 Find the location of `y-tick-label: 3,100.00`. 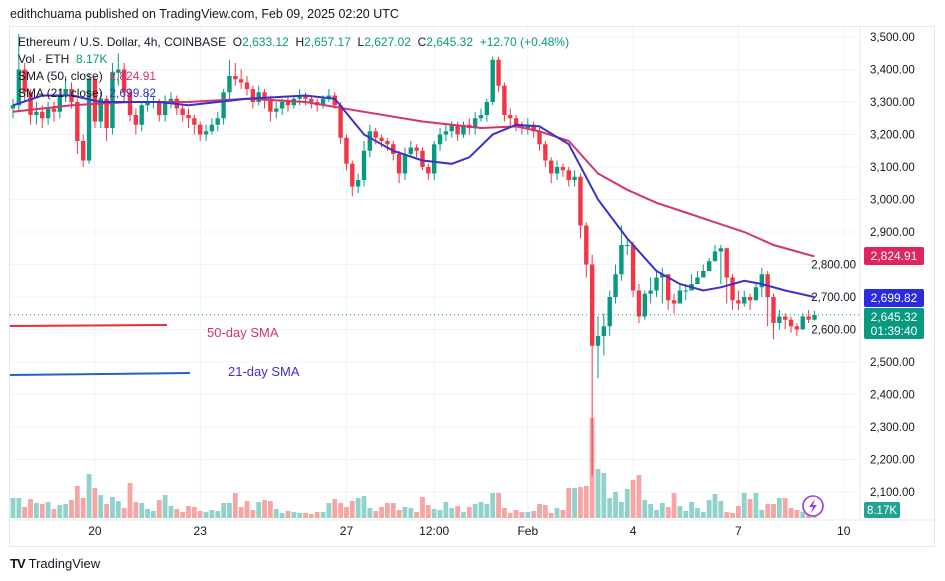

y-tick-label: 3,100.00 is located at coordinates (892, 168).